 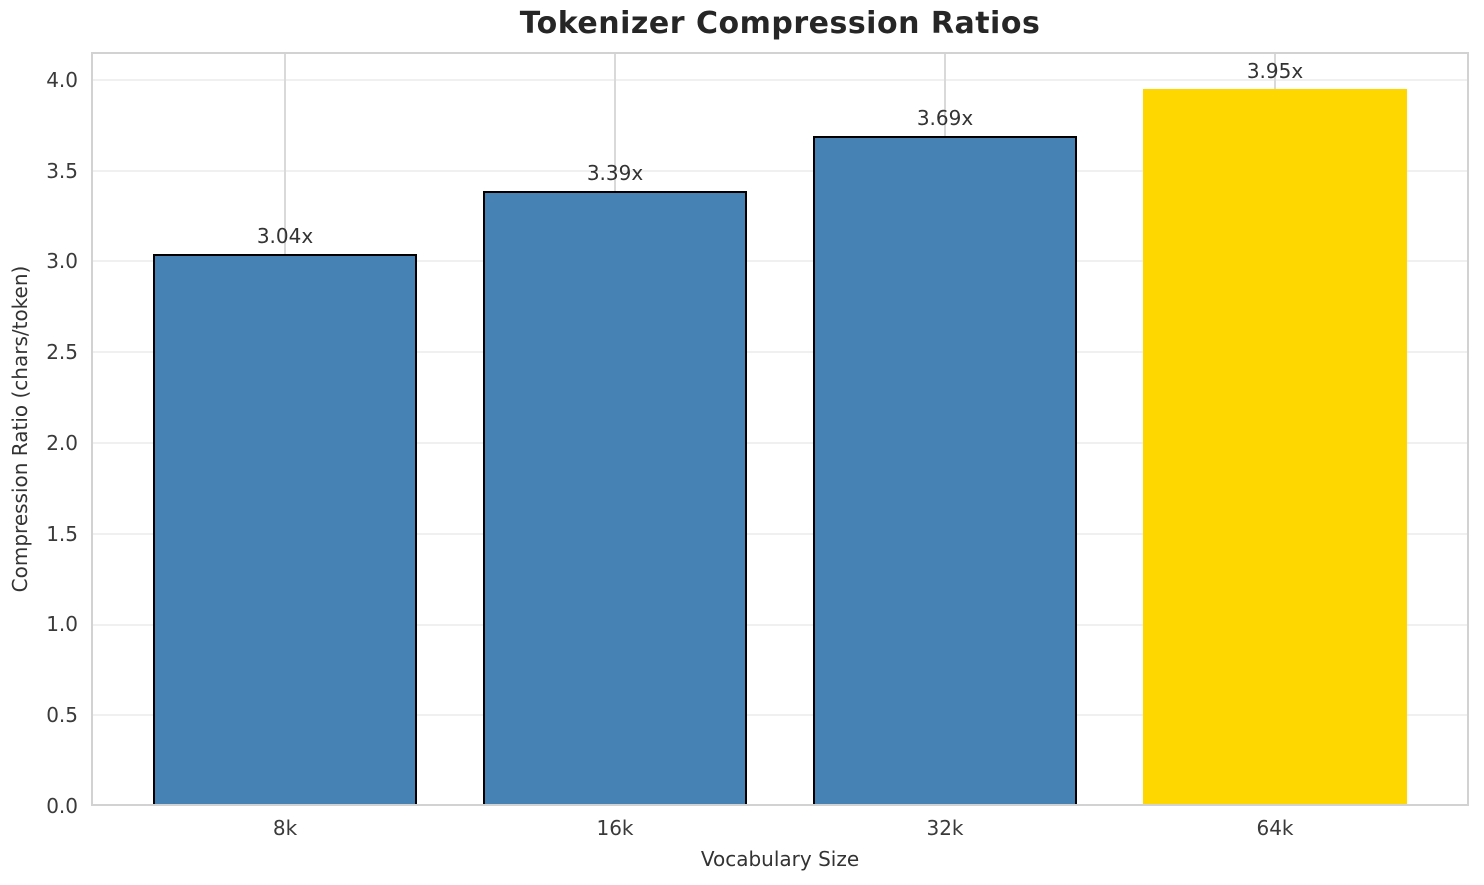 I want to click on y-tick-label: 2.0, so click(x=62, y=442).